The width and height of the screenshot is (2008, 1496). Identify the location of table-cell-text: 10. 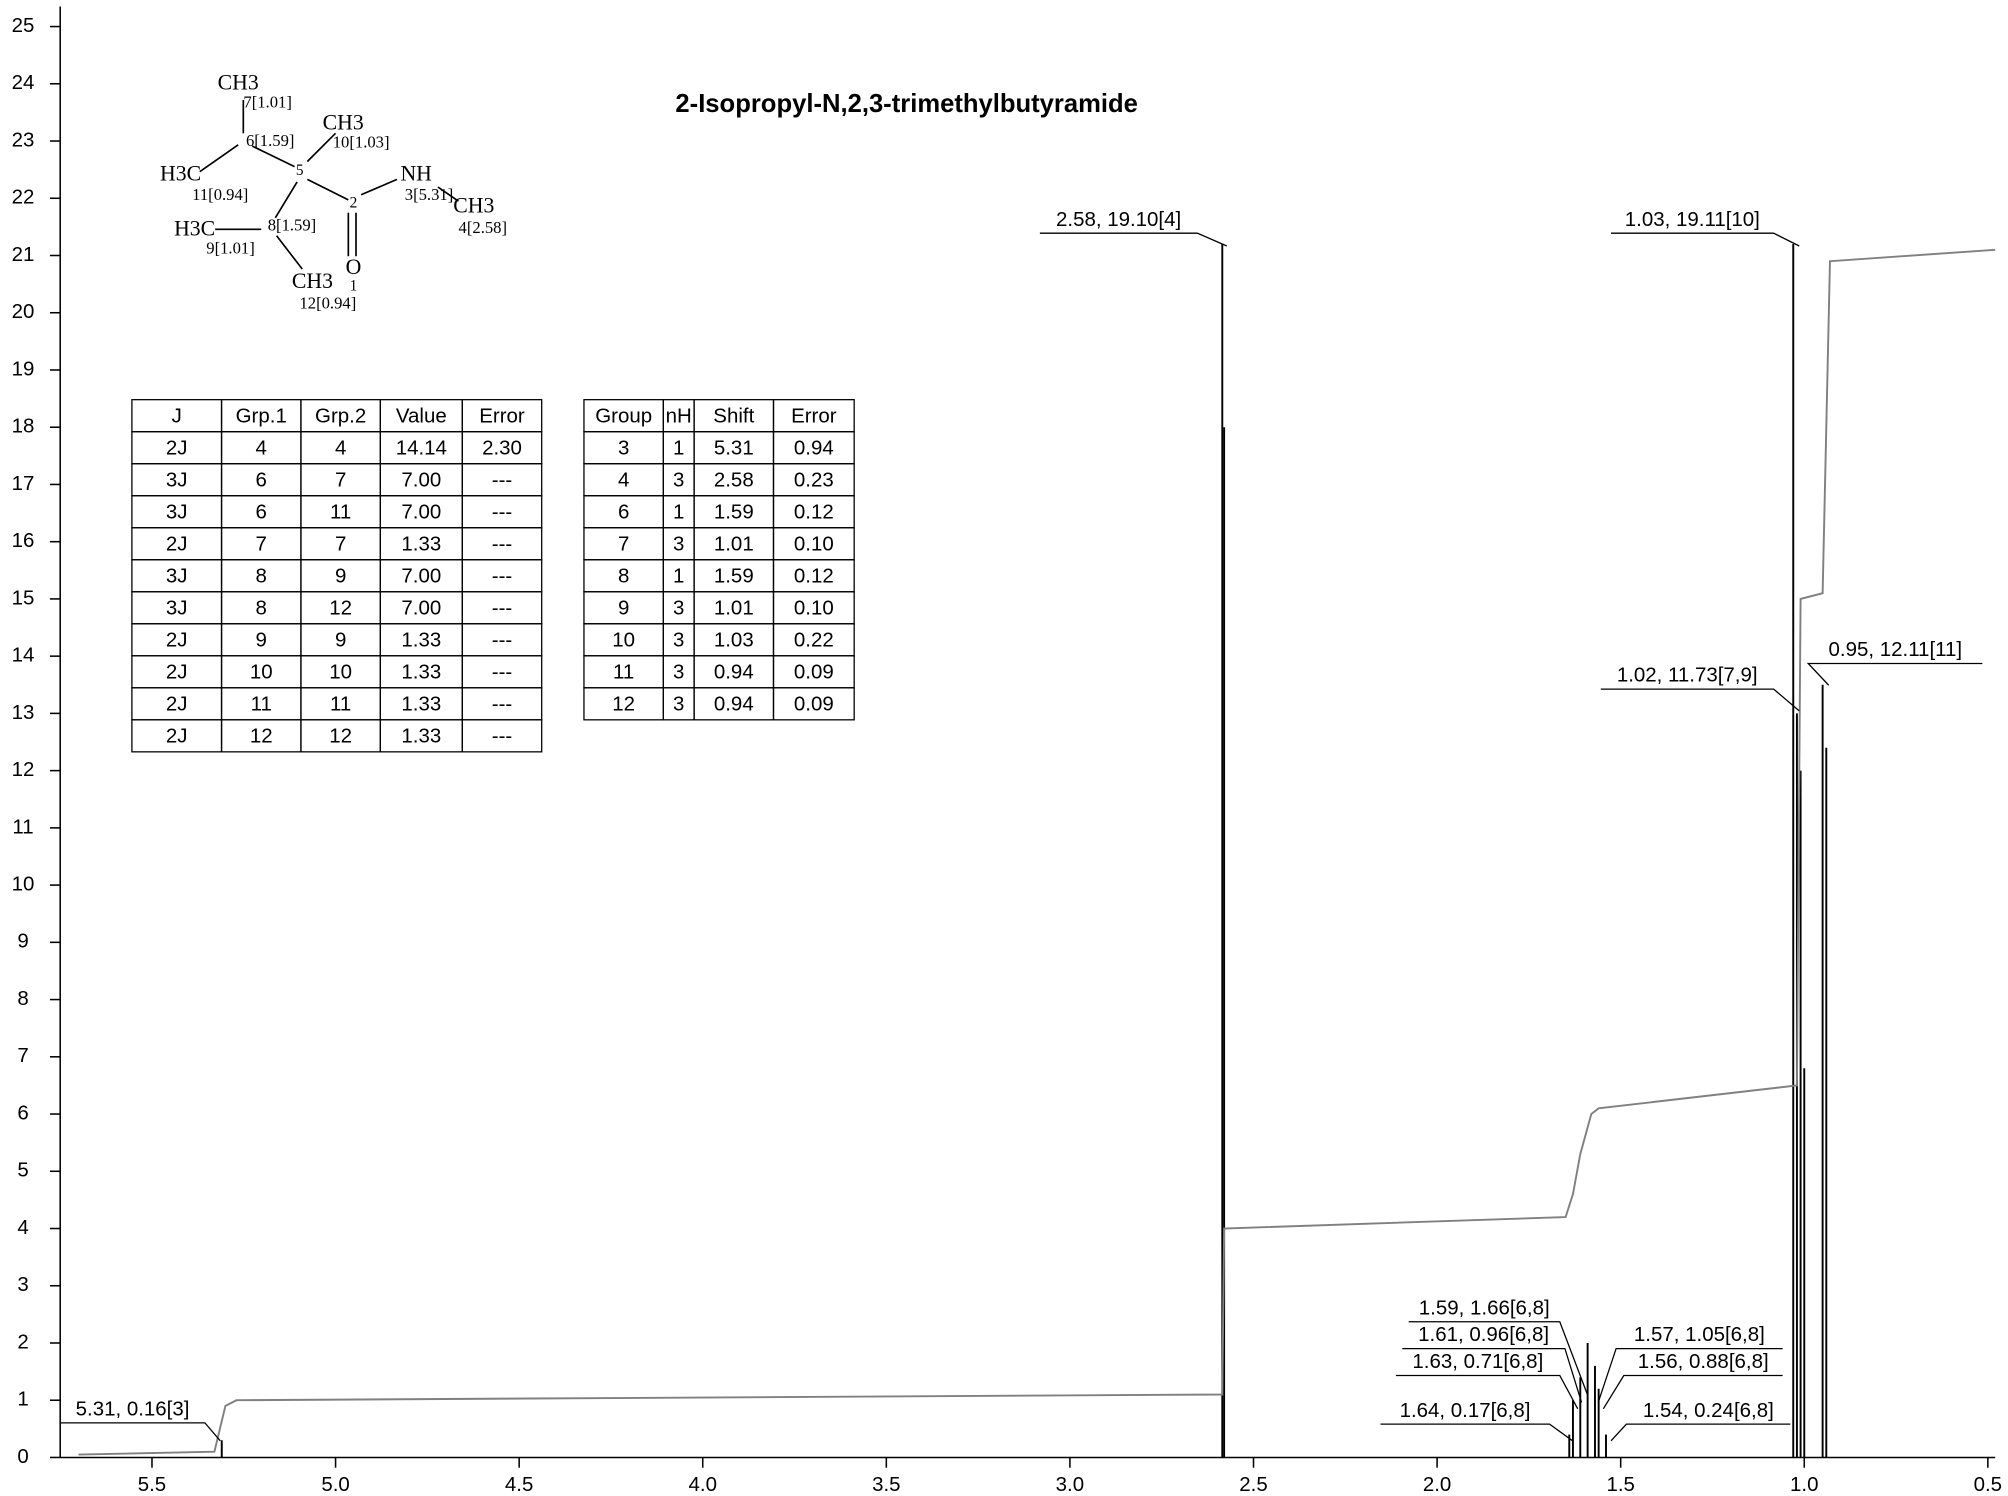
(623, 639).